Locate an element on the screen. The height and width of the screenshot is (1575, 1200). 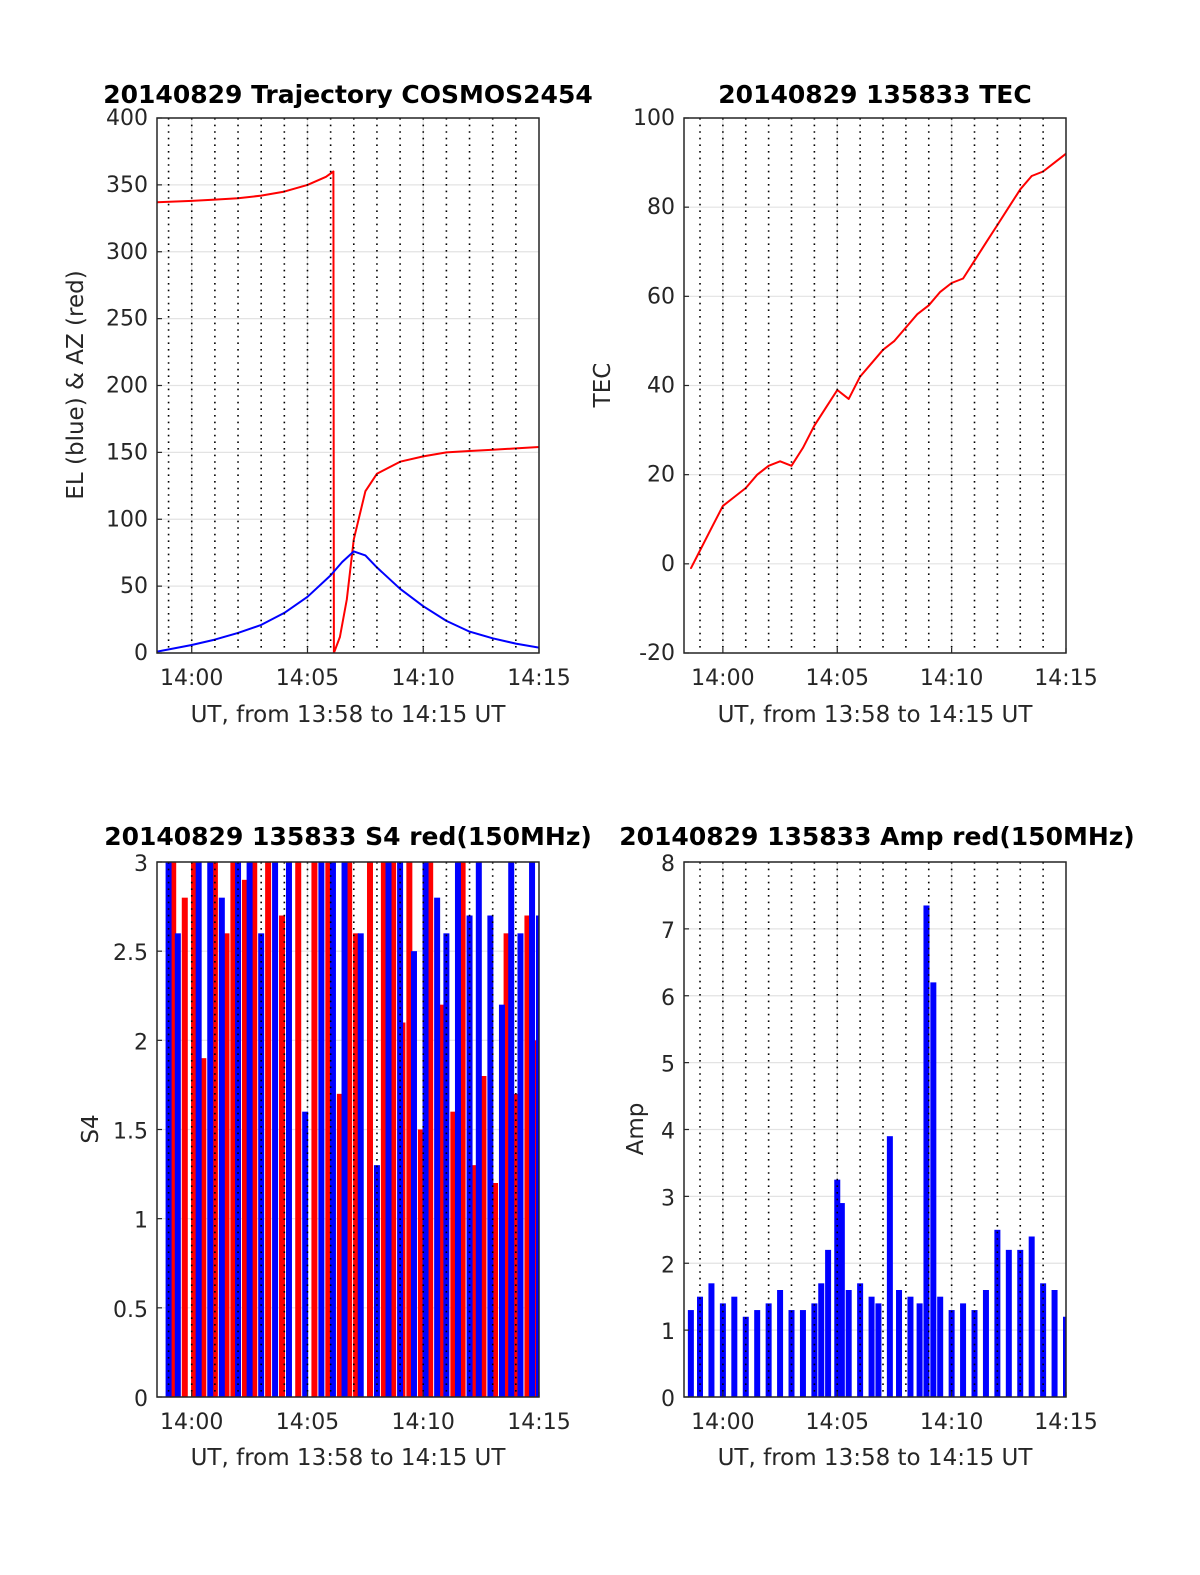
chart3-ytick-label-2: 2 is located at coordinates (668, 1265).